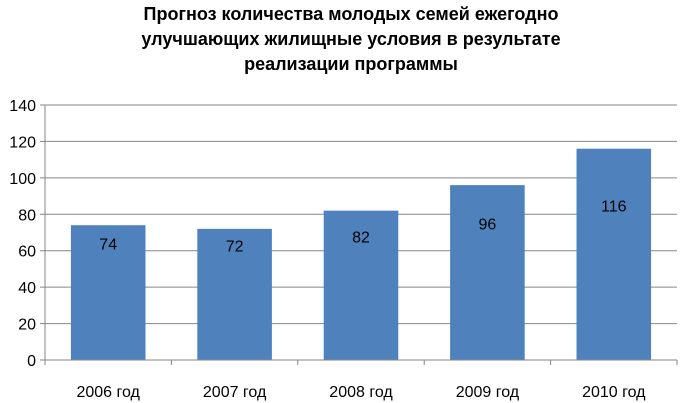 Image resolution: width=682 pixels, height=403 pixels. What do you see at coordinates (22, 106) in the screenshot?
I see `y-tick-label: 140` at bounding box center [22, 106].